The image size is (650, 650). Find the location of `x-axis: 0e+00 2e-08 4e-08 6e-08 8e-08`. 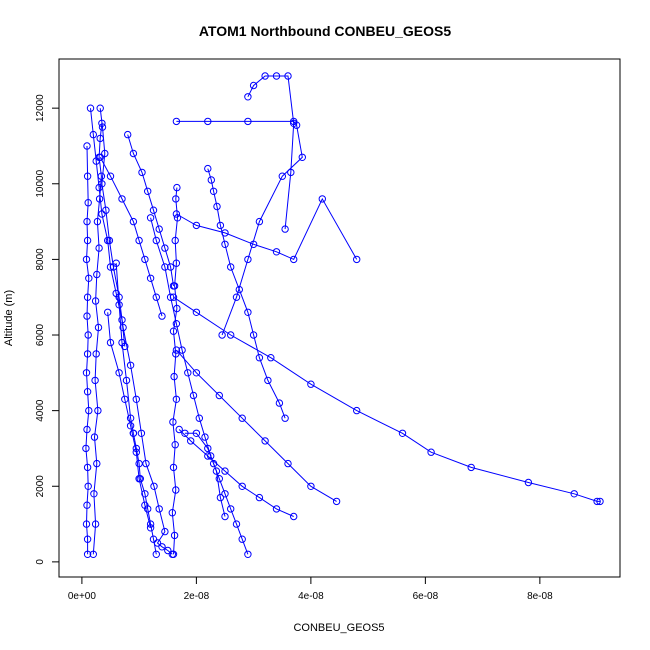

x-axis: 0e+00 2e-08 4e-08 6e-08 8e-08 is located at coordinates (310, 589).